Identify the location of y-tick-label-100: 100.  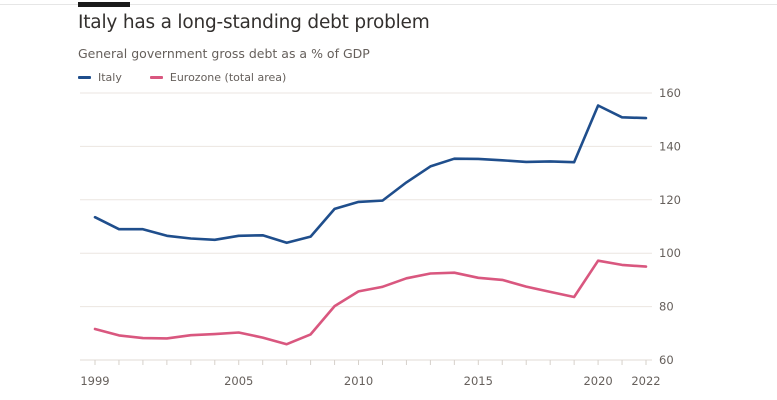
(670, 253).